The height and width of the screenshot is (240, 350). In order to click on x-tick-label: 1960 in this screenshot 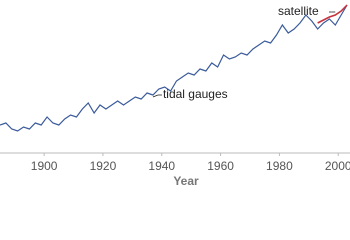, I will do `click(220, 166)`.